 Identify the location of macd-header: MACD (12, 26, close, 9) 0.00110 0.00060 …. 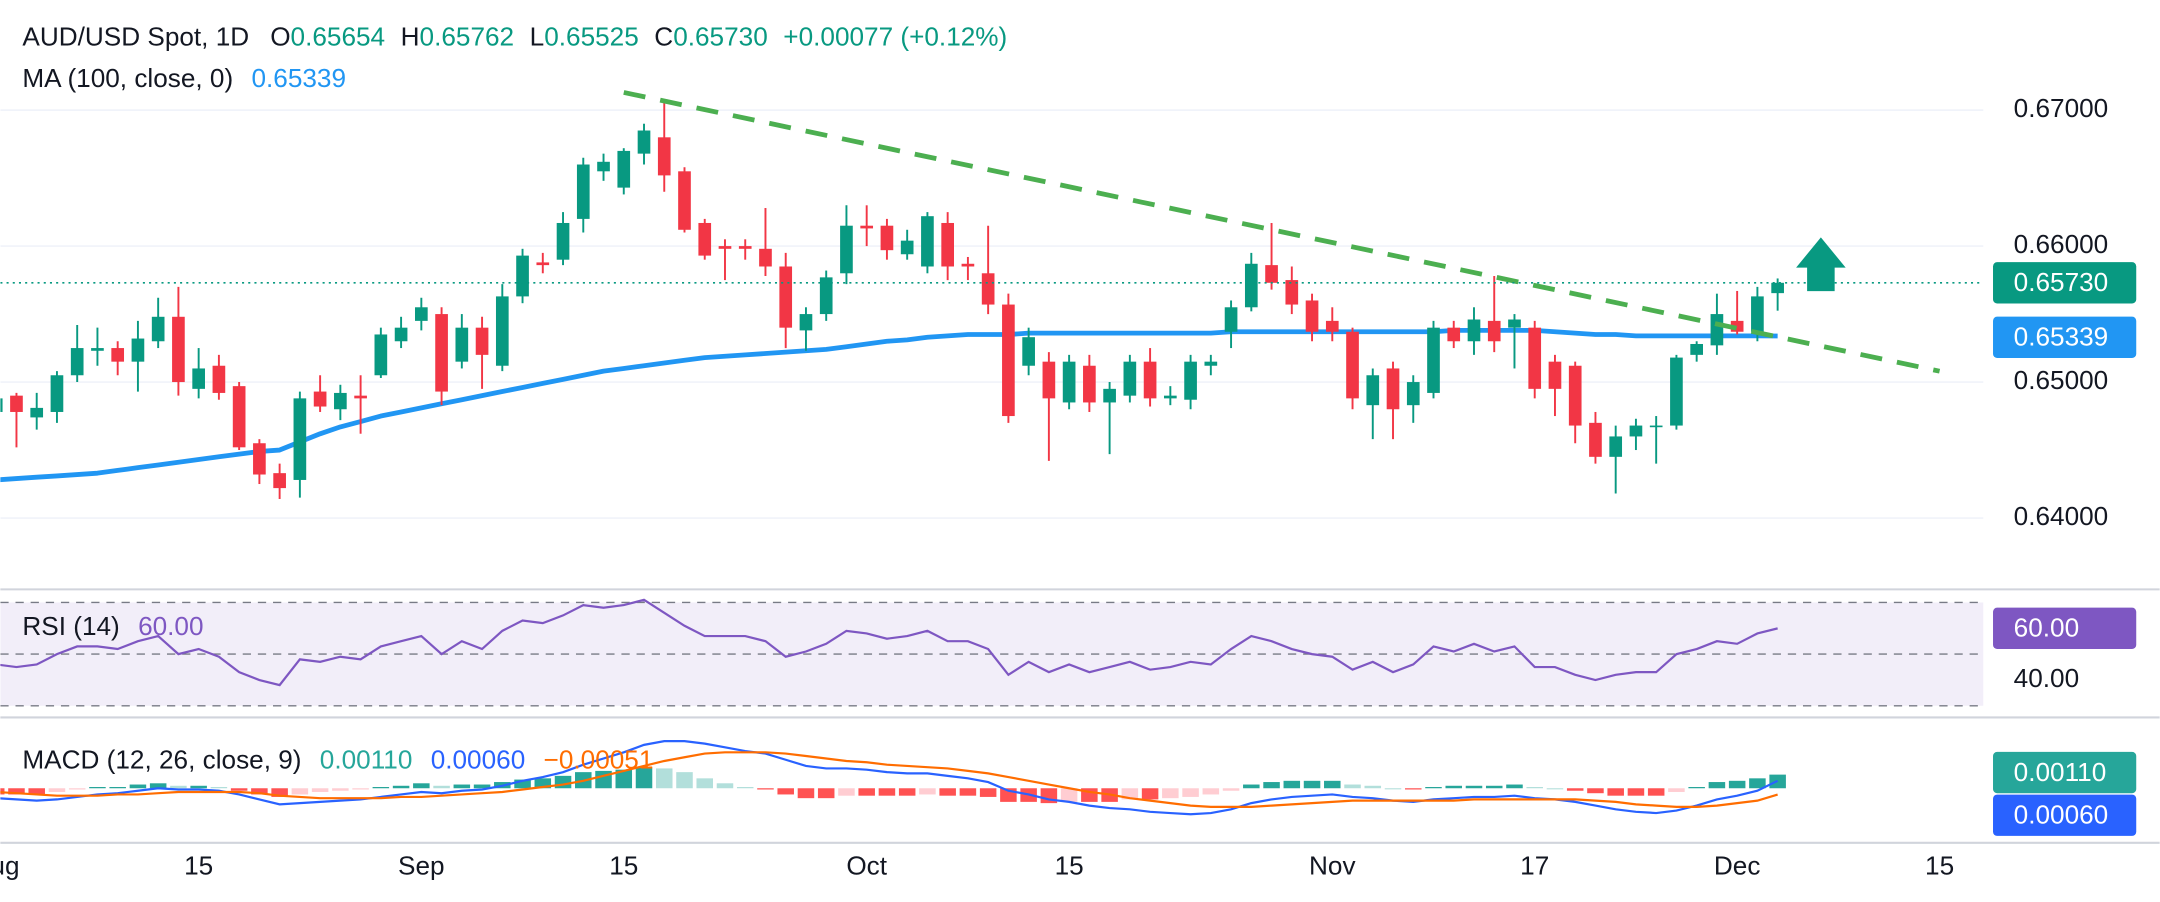
(337, 759).